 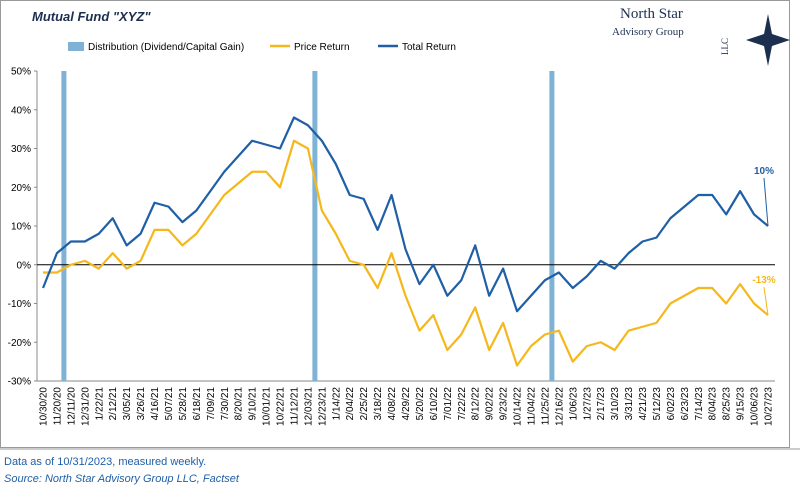 I want to click on x-tick-label: 6/02/23, so click(x=671, y=404).